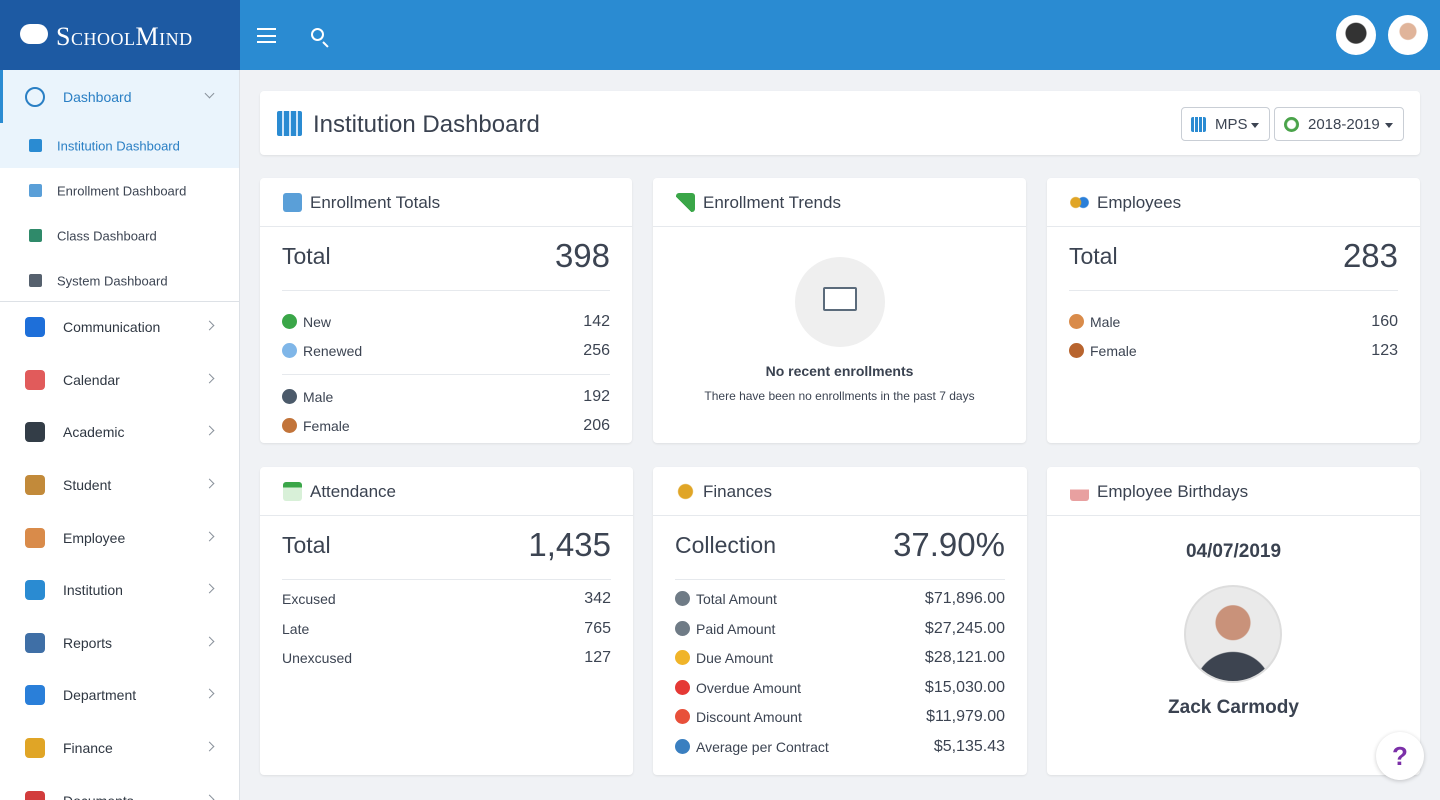 Image resolution: width=1440 pixels, height=800 pixels. I want to click on card-title: Enrollment Totals, so click(375, 202).